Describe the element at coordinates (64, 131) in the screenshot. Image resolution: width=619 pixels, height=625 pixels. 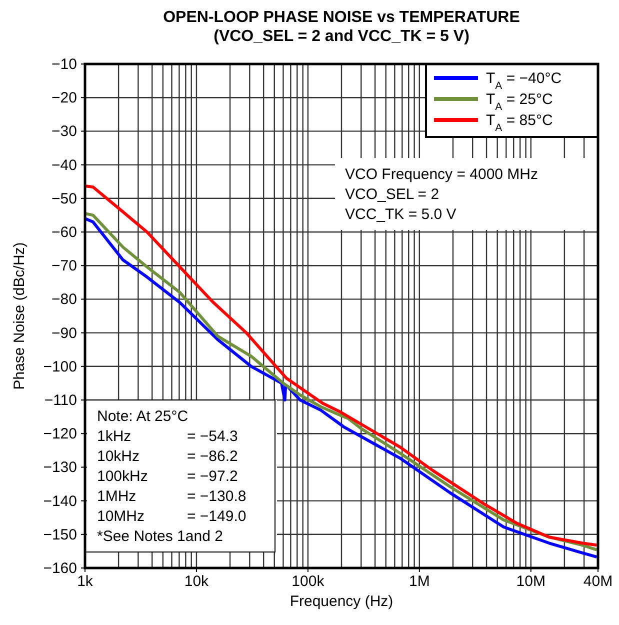
I see `y-tick-label: −30` at that location.